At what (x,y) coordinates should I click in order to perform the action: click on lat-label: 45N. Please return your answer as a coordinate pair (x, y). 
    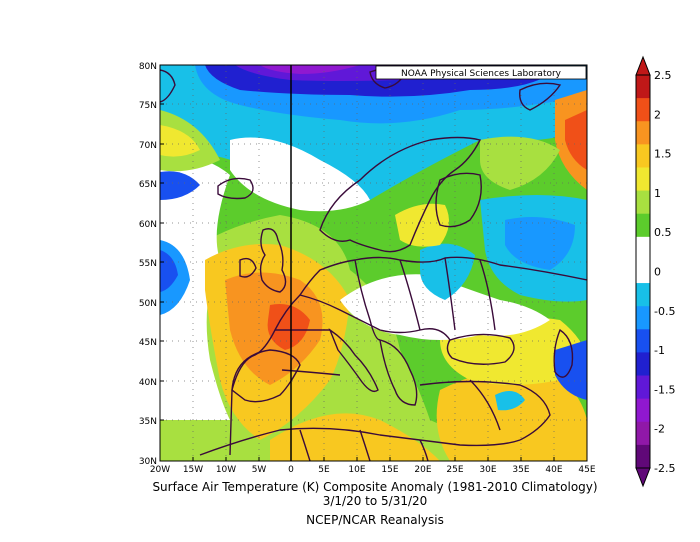
    Looking at the image, I should click on (148, 343).